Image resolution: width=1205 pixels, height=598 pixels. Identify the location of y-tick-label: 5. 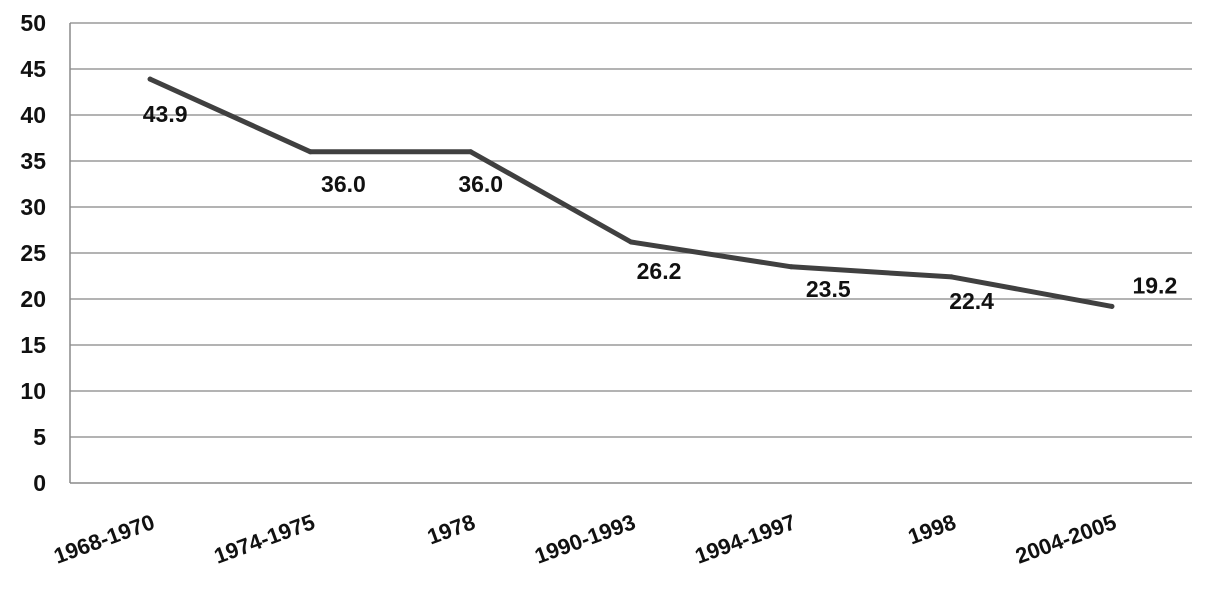
(39, 437).